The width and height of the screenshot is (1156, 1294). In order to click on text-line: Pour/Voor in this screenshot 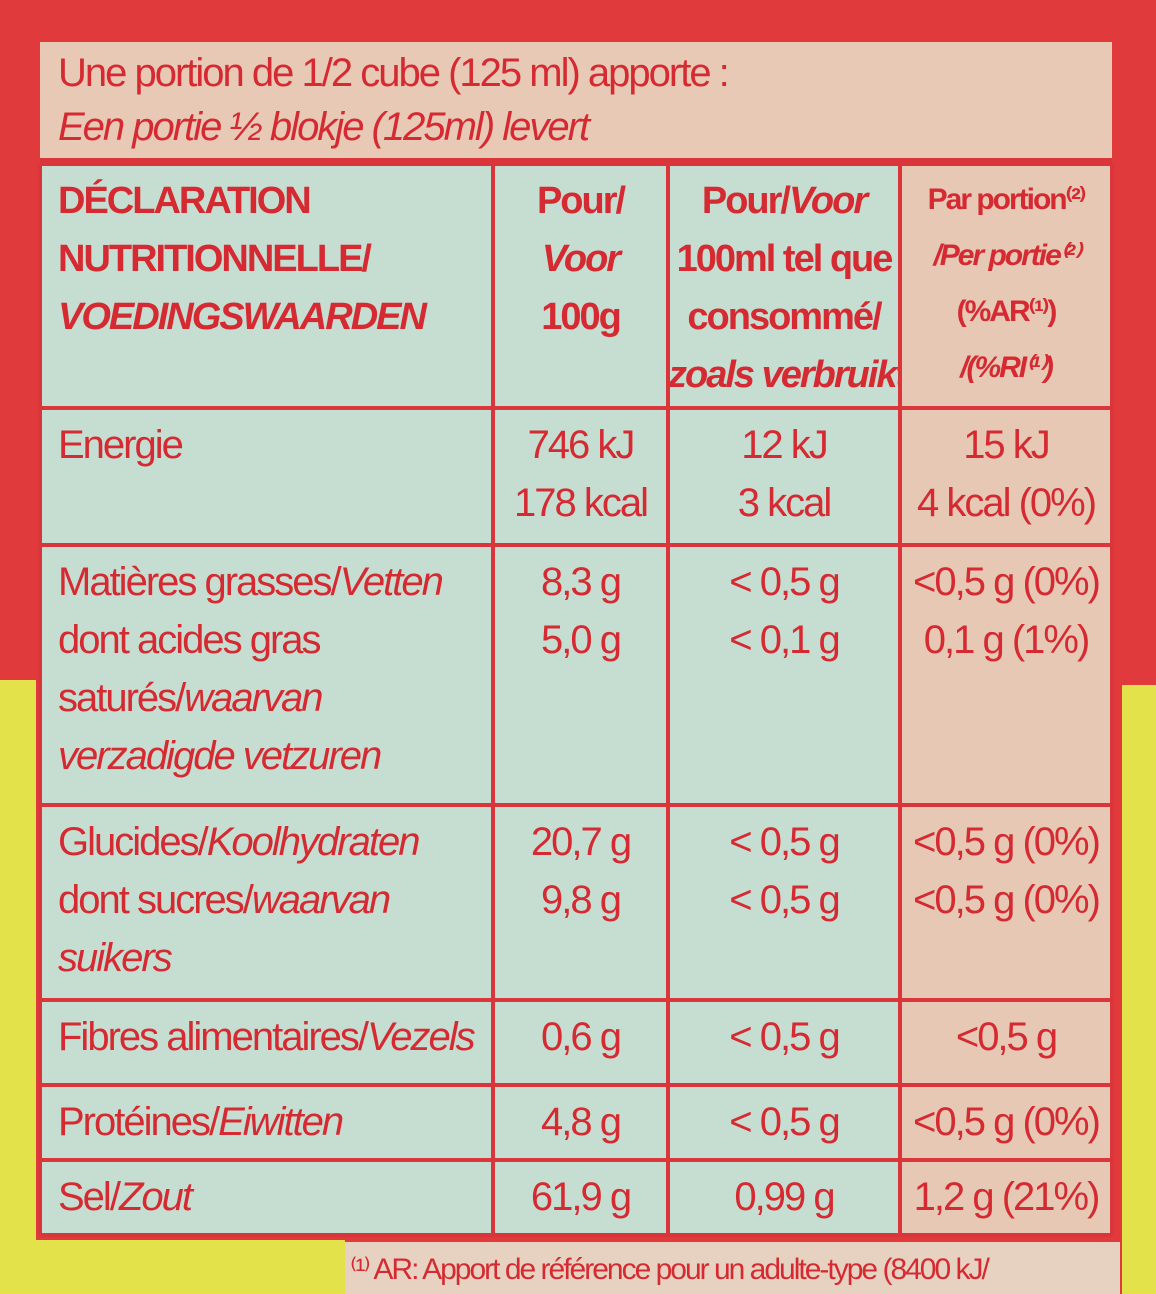, I will do `click(784, 201)`.